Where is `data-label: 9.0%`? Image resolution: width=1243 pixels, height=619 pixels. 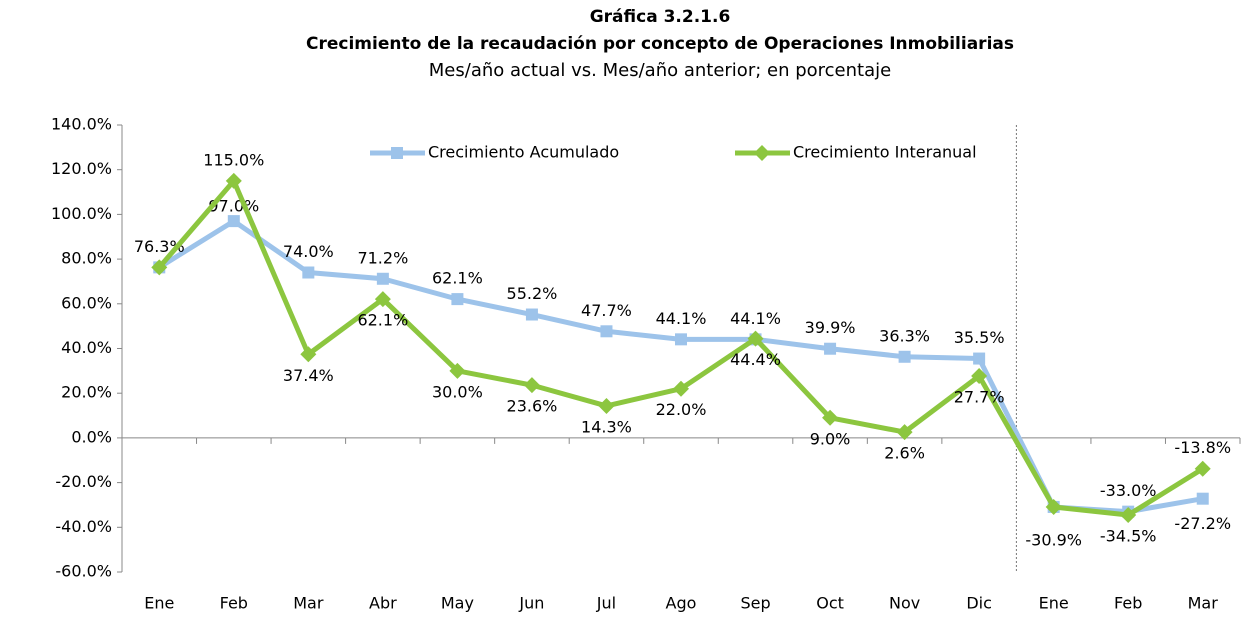 data-label: 9.0% is located at coordinates (830, 438).